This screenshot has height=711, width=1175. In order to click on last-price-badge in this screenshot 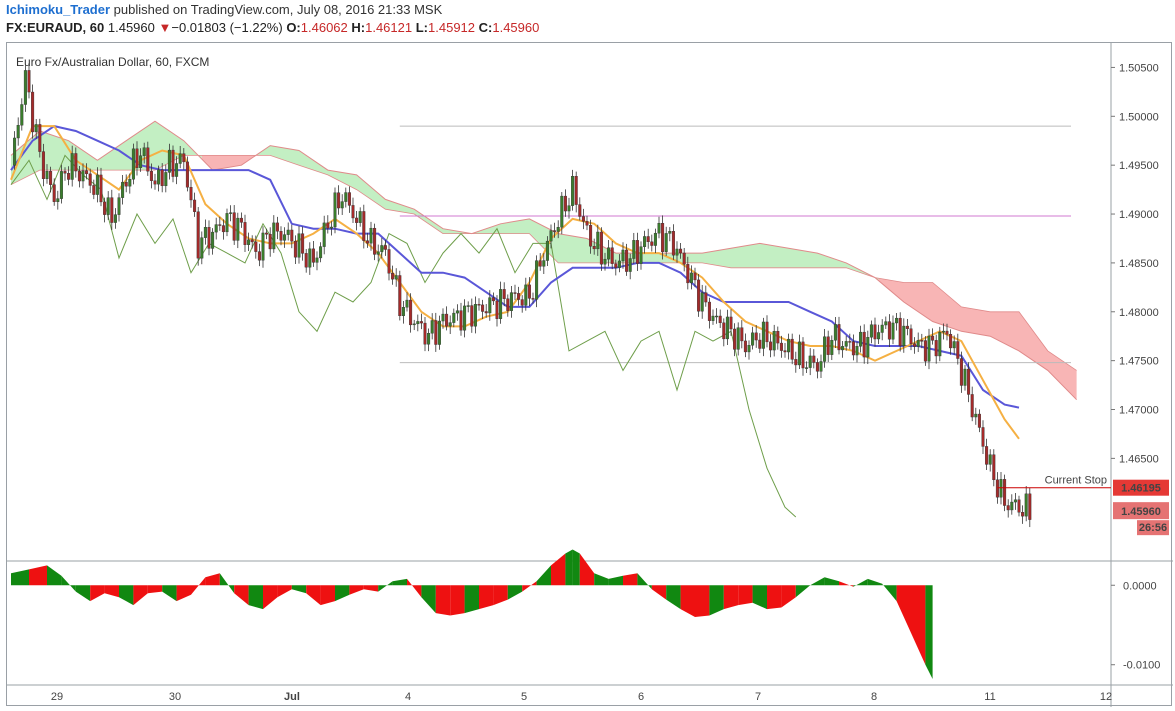, I will do `click(1141, 511)`.